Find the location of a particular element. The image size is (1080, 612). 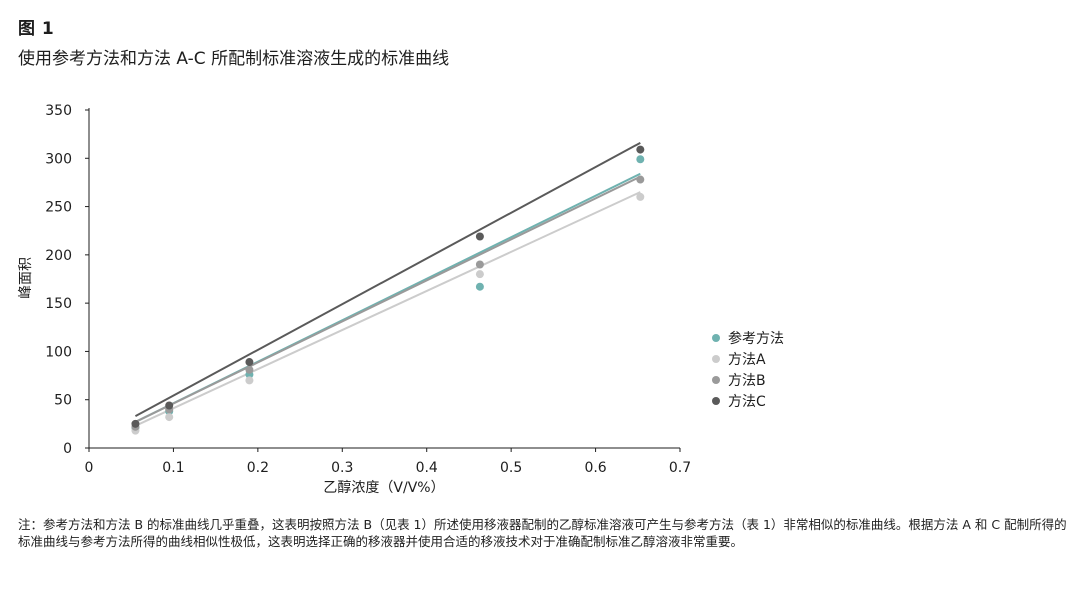

legend-item: 参考方法 is located at coordinates (748, 337).